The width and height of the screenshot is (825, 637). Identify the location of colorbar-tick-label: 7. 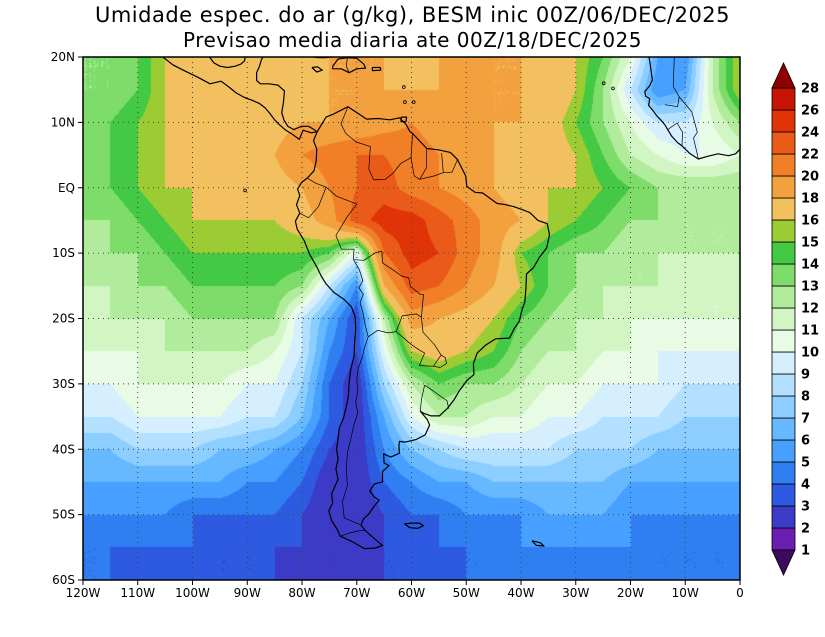
(805, 419).